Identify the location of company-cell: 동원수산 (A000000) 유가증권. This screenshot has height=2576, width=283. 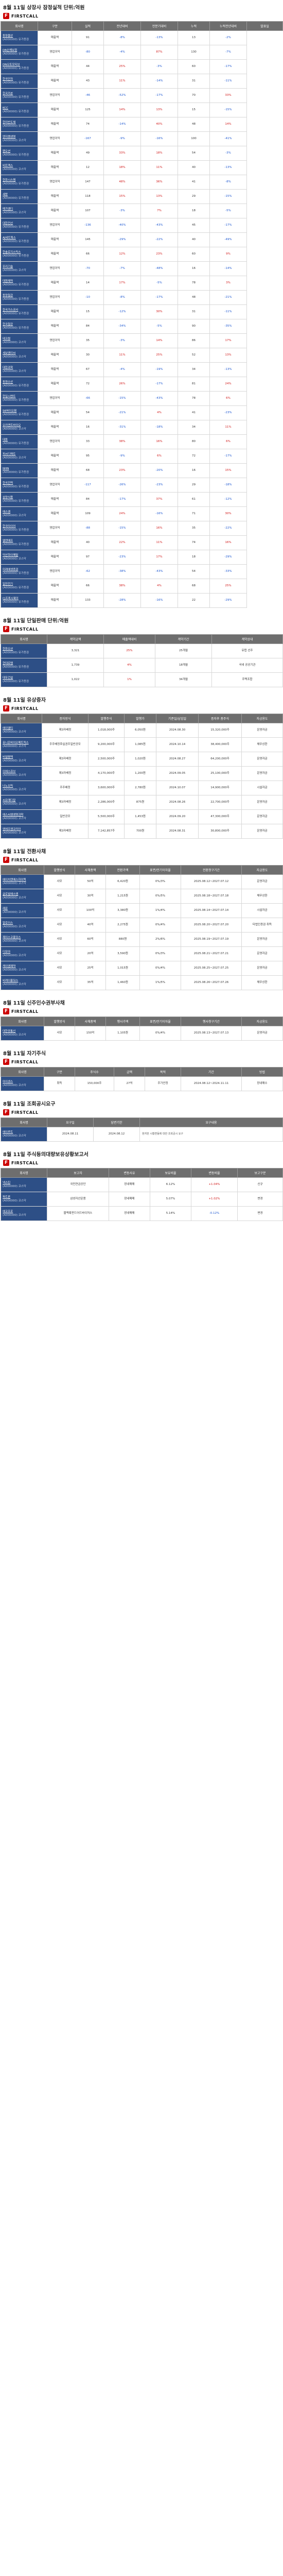
(19, 384).